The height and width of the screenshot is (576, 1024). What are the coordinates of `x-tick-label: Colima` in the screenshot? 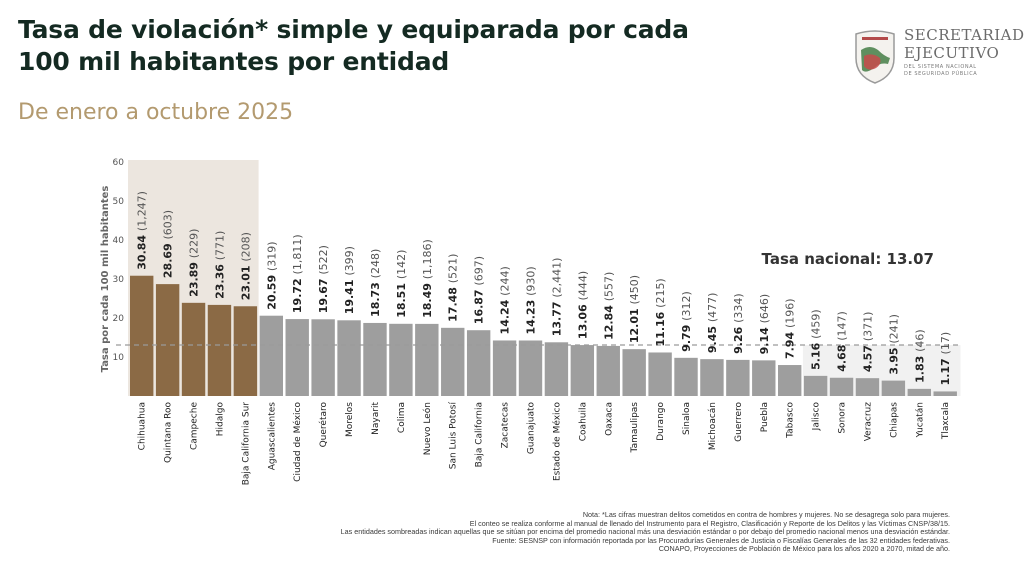 It's located at (402, 417).